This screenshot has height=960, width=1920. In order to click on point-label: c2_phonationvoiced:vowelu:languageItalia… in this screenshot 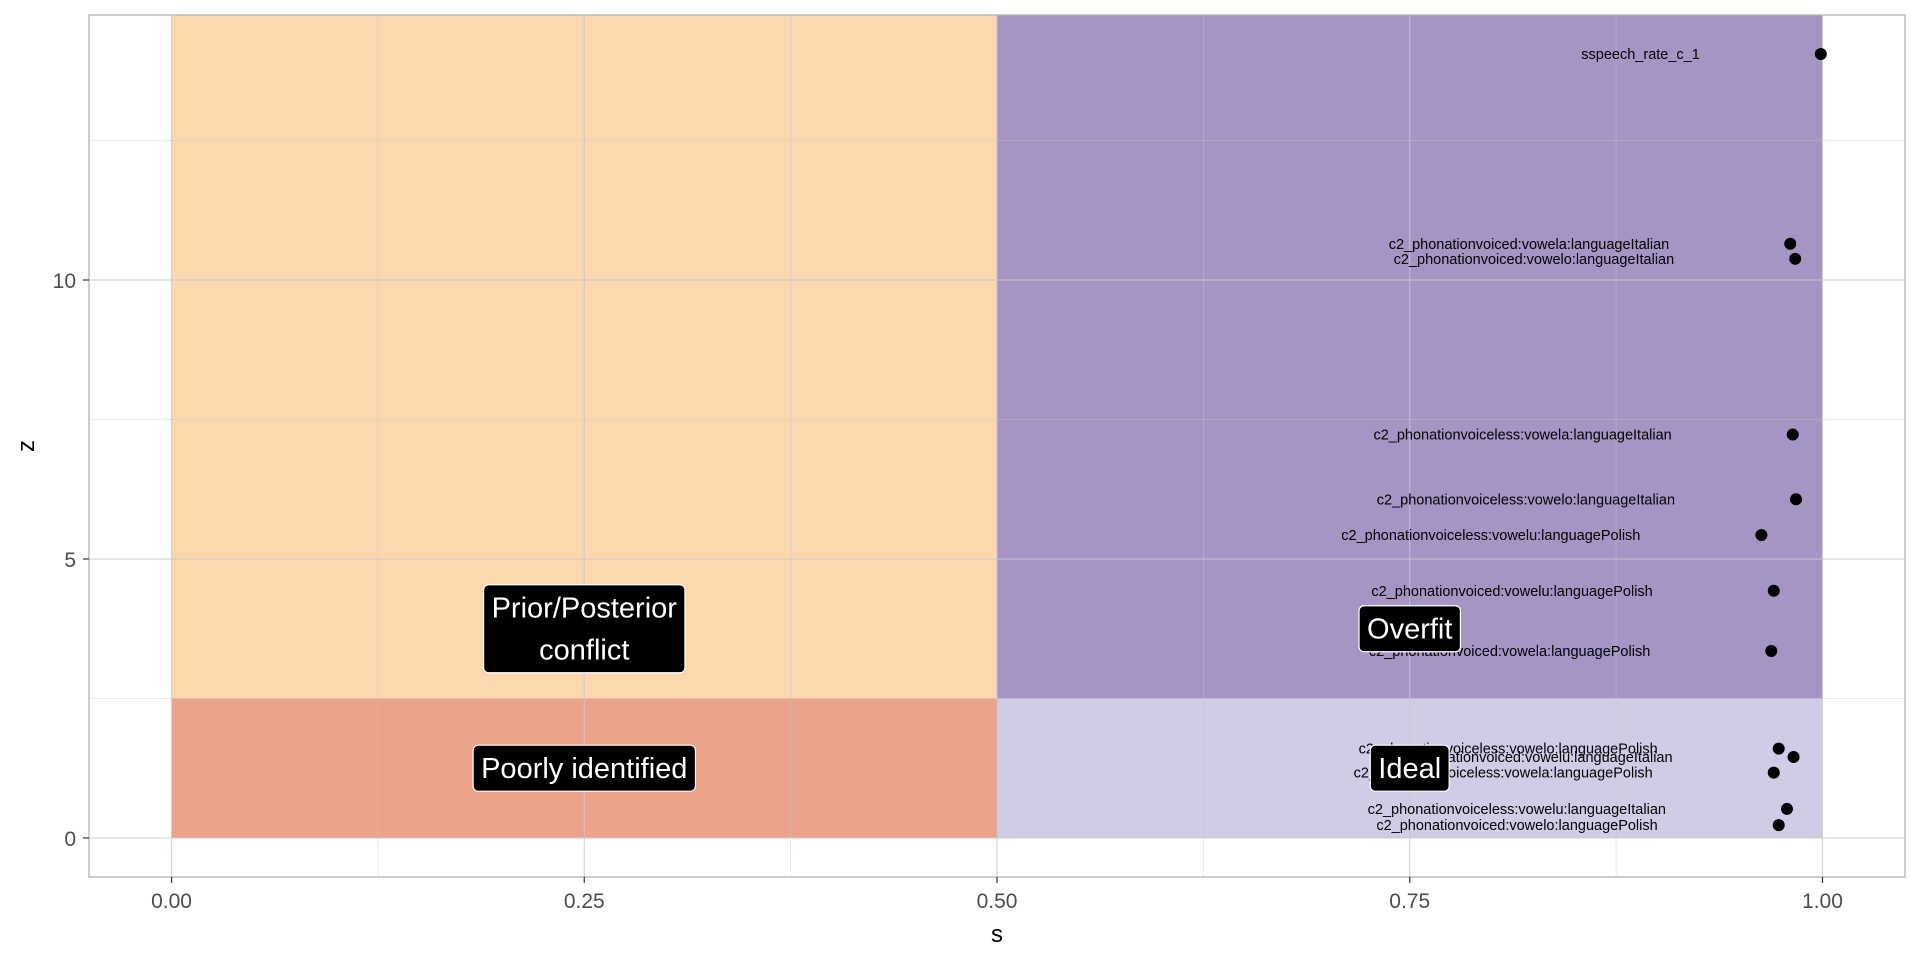, I will do `click(1532, 758)`.